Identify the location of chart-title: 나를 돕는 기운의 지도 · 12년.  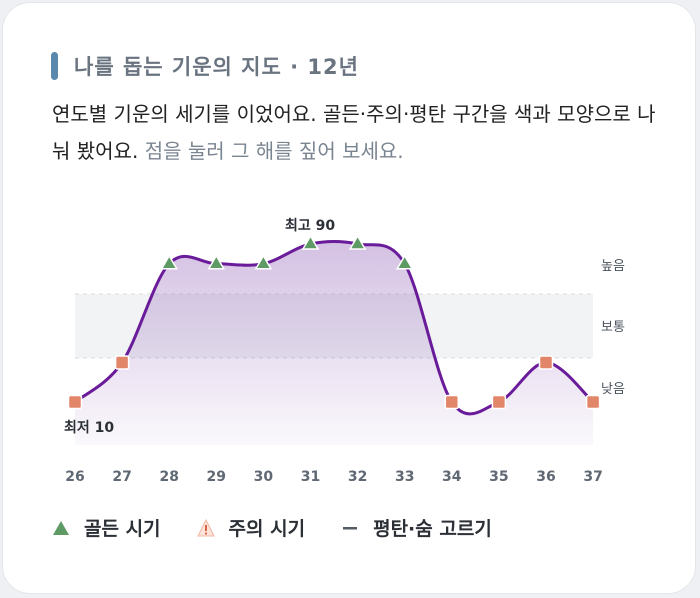
(216, 67).